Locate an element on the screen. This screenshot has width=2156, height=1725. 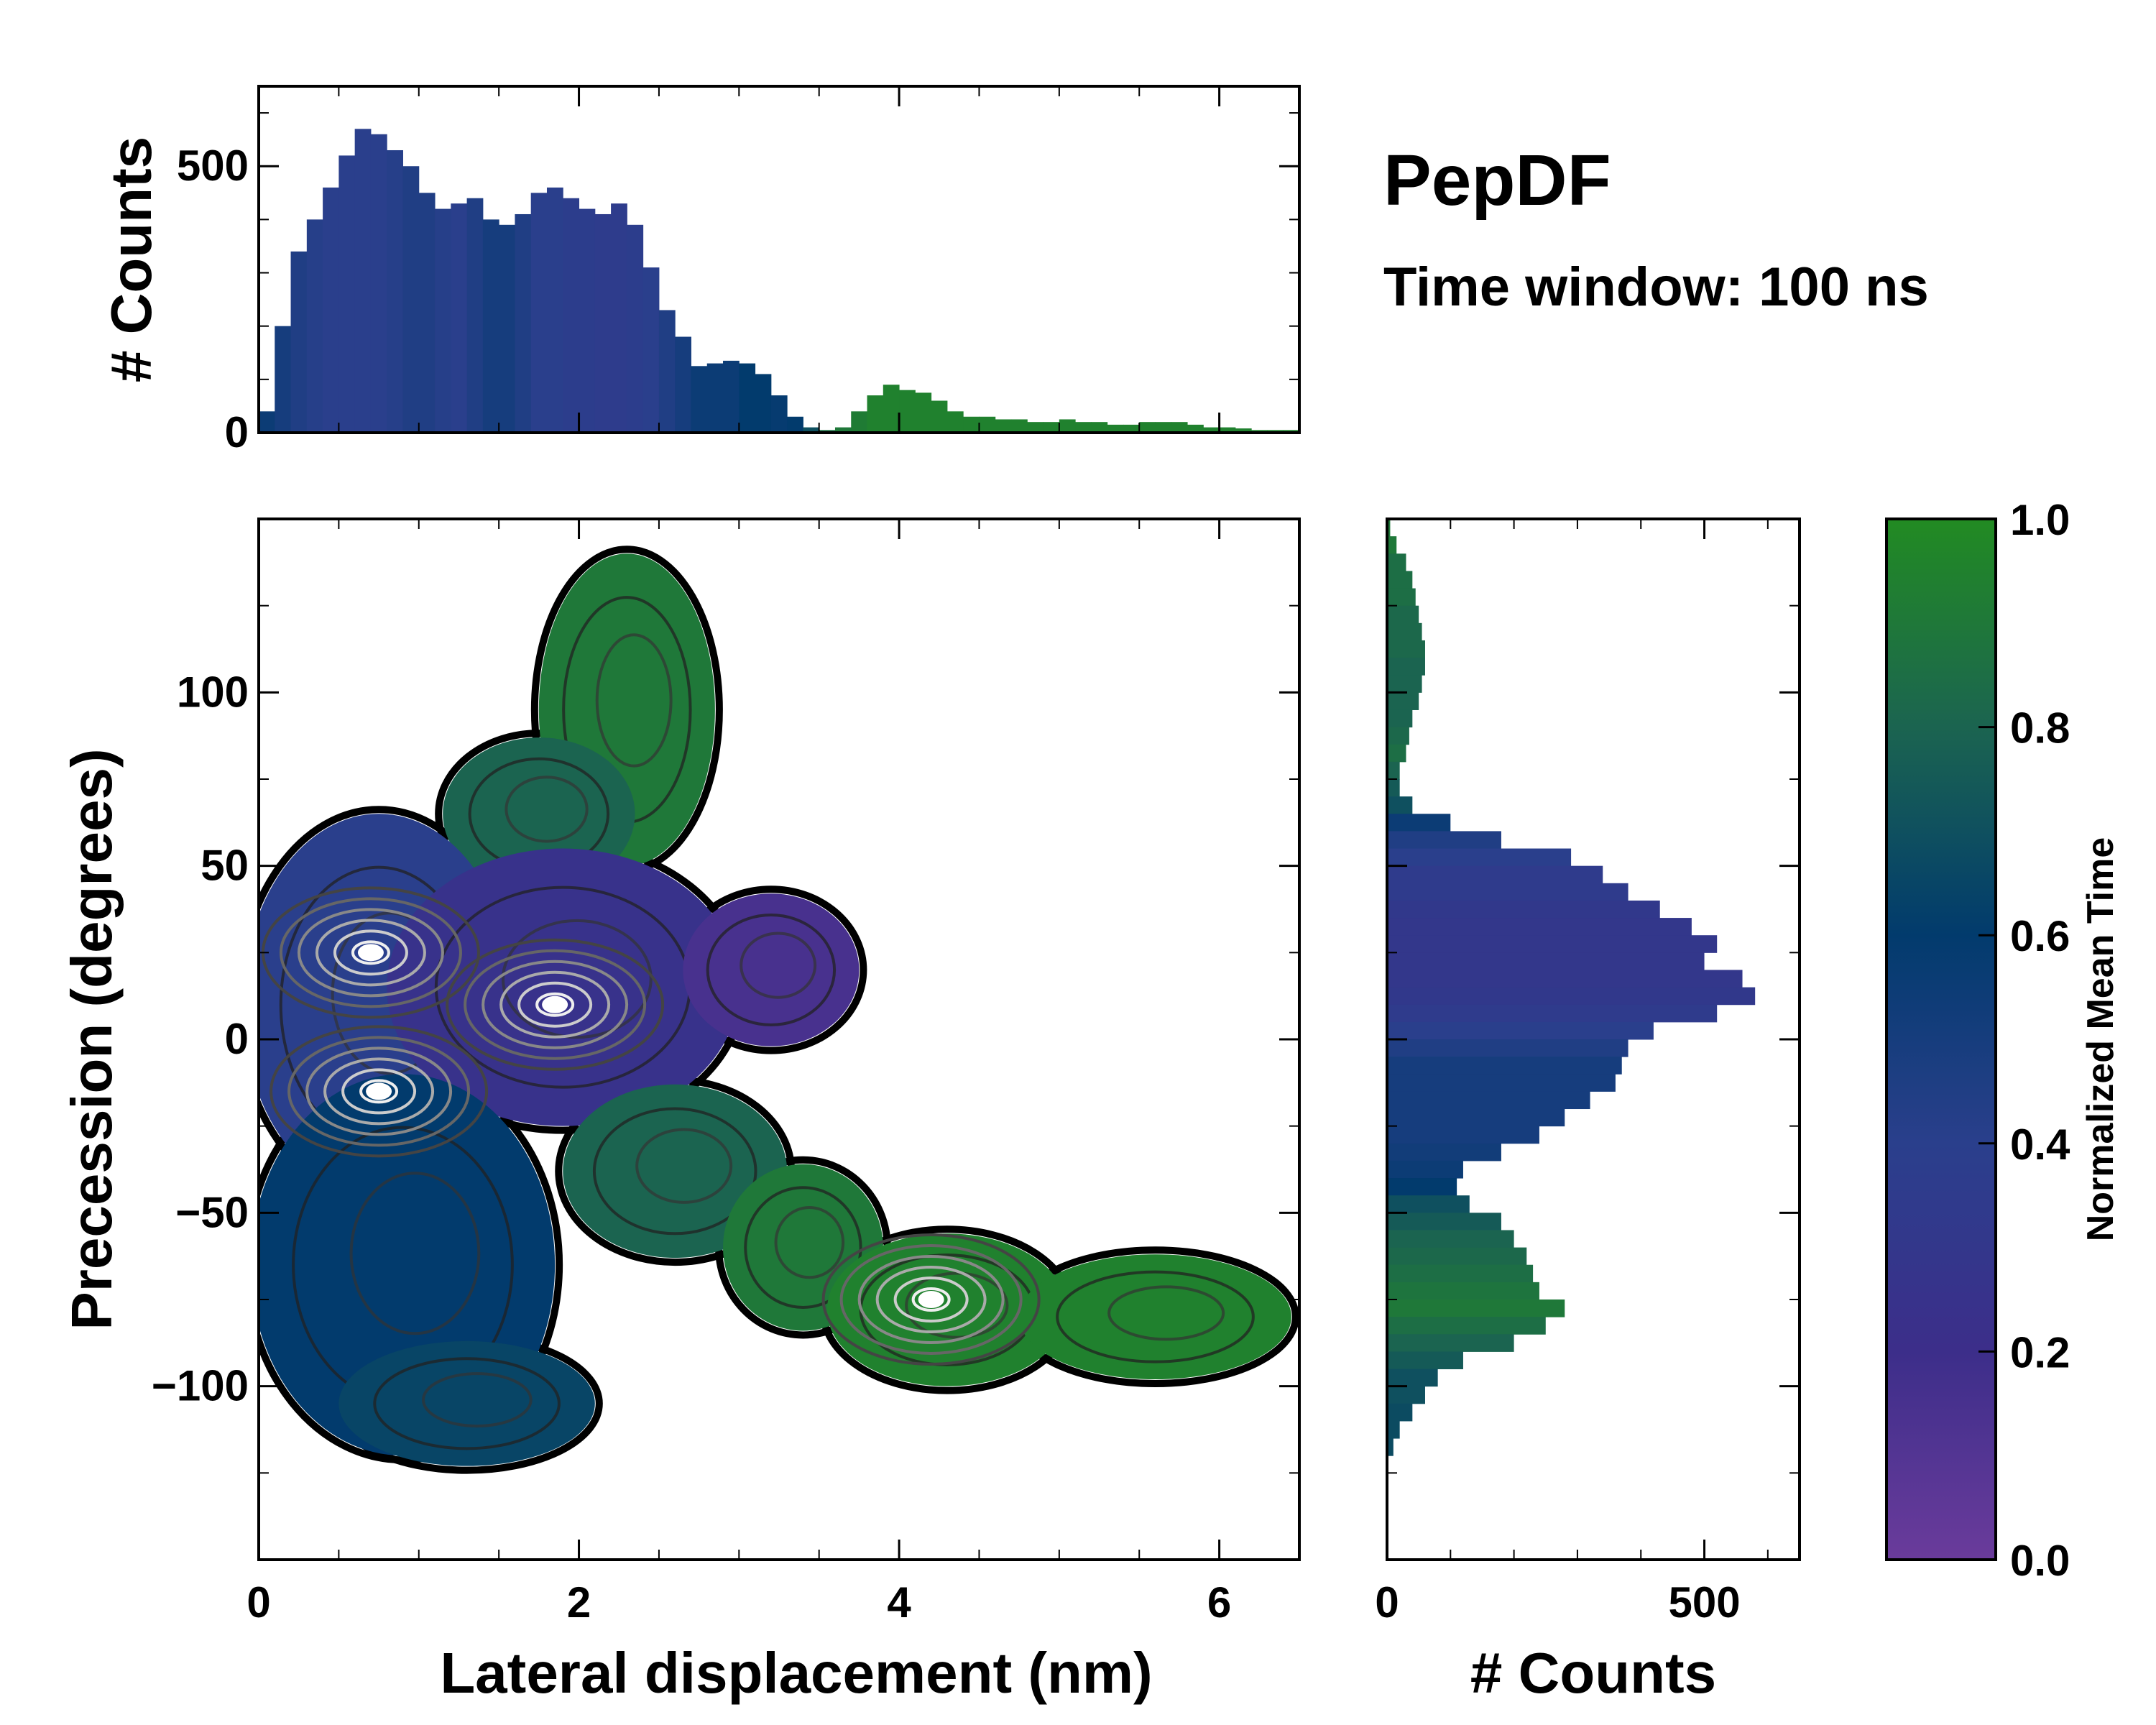
colorbar-tick-label: 0.4 is located at coordinates (2040, 1145).